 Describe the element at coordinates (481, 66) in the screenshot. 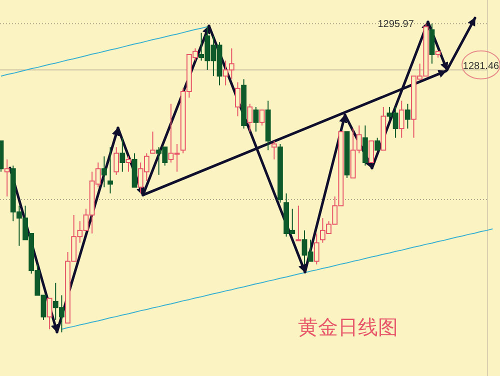

I see `annotation: 1281.46` at that location.